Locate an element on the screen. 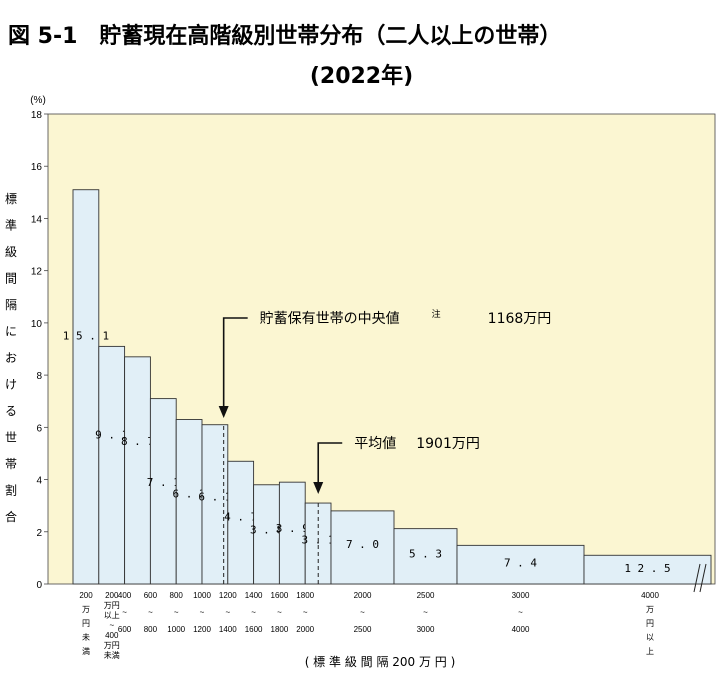  y-axis-label-char: け is located at coordinates (11, 385).